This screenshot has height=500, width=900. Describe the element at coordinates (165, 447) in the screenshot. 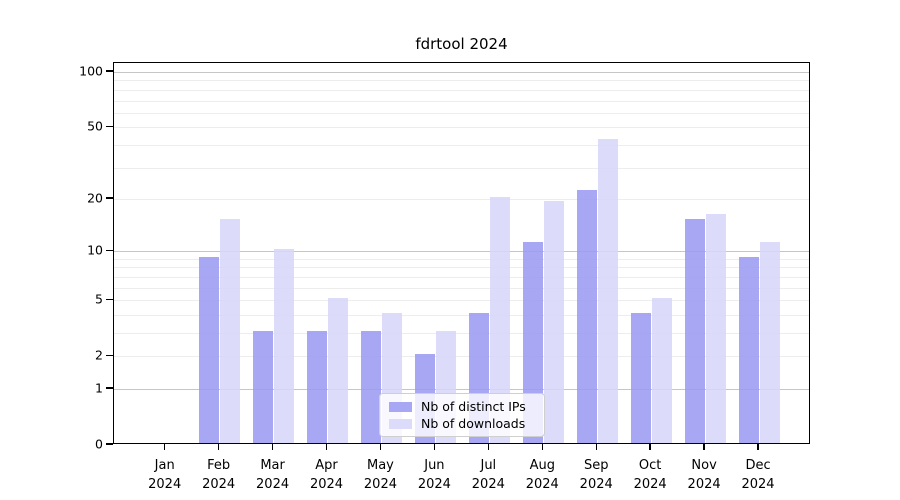

I see `x-tick-mark-jan` at that location.